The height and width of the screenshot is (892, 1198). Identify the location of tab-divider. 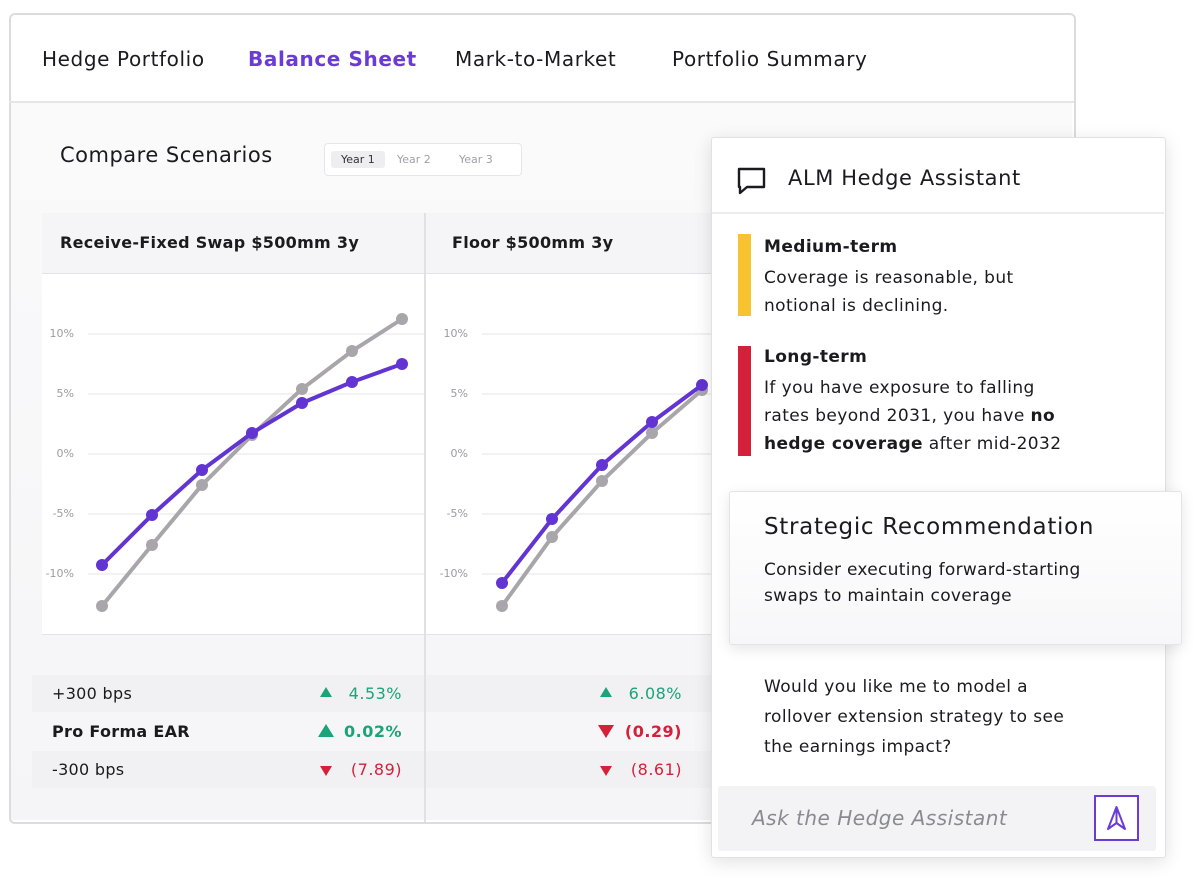
(541, 102).